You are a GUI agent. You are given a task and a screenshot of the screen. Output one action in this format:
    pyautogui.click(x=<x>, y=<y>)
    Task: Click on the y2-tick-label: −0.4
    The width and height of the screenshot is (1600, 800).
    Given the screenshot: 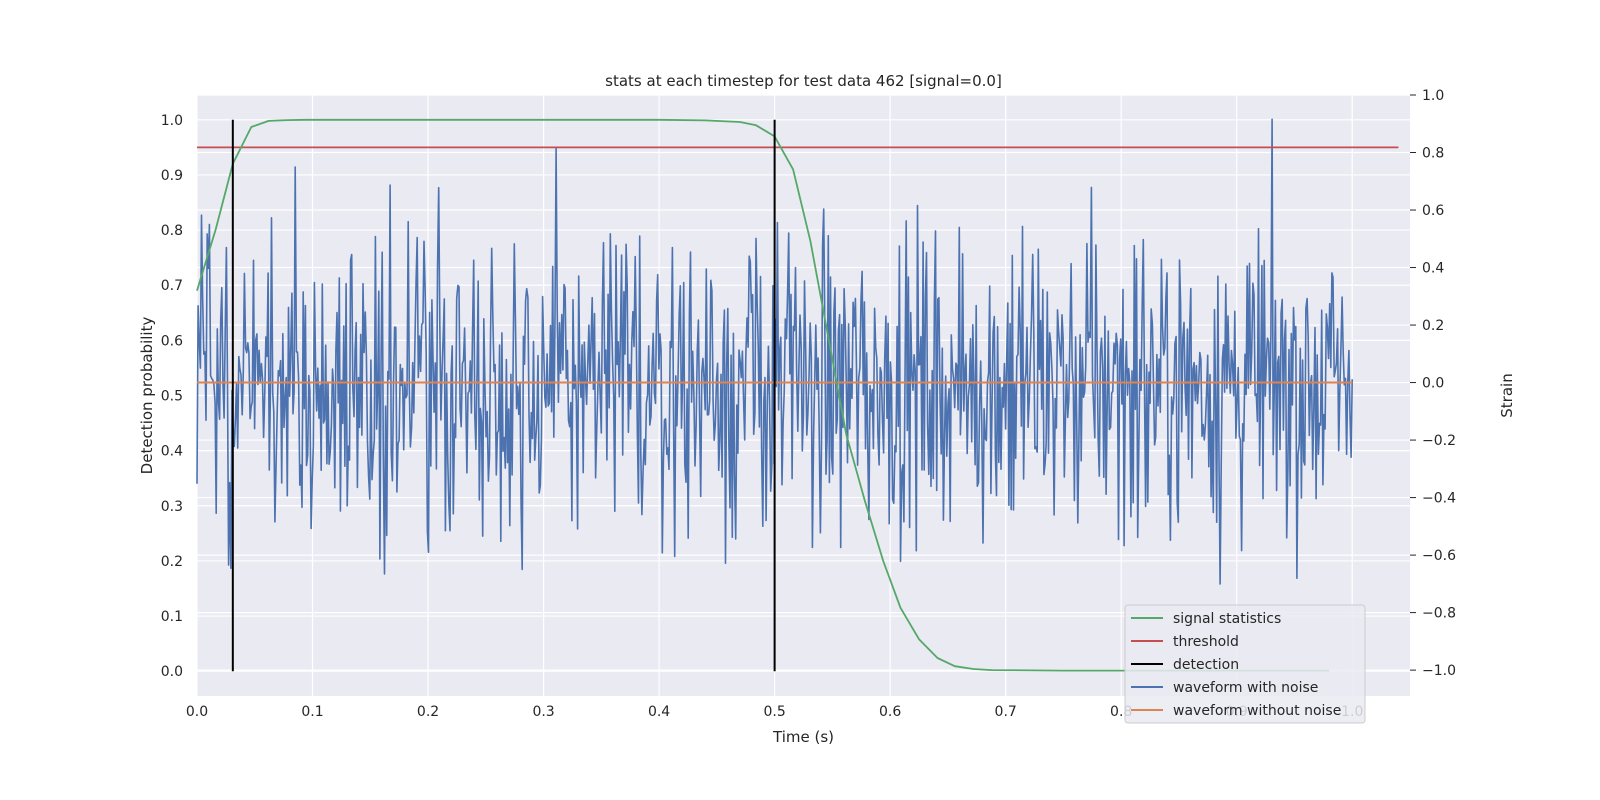 What is the action you would take?
    pyautogui.click(x=1439, y=499)
    